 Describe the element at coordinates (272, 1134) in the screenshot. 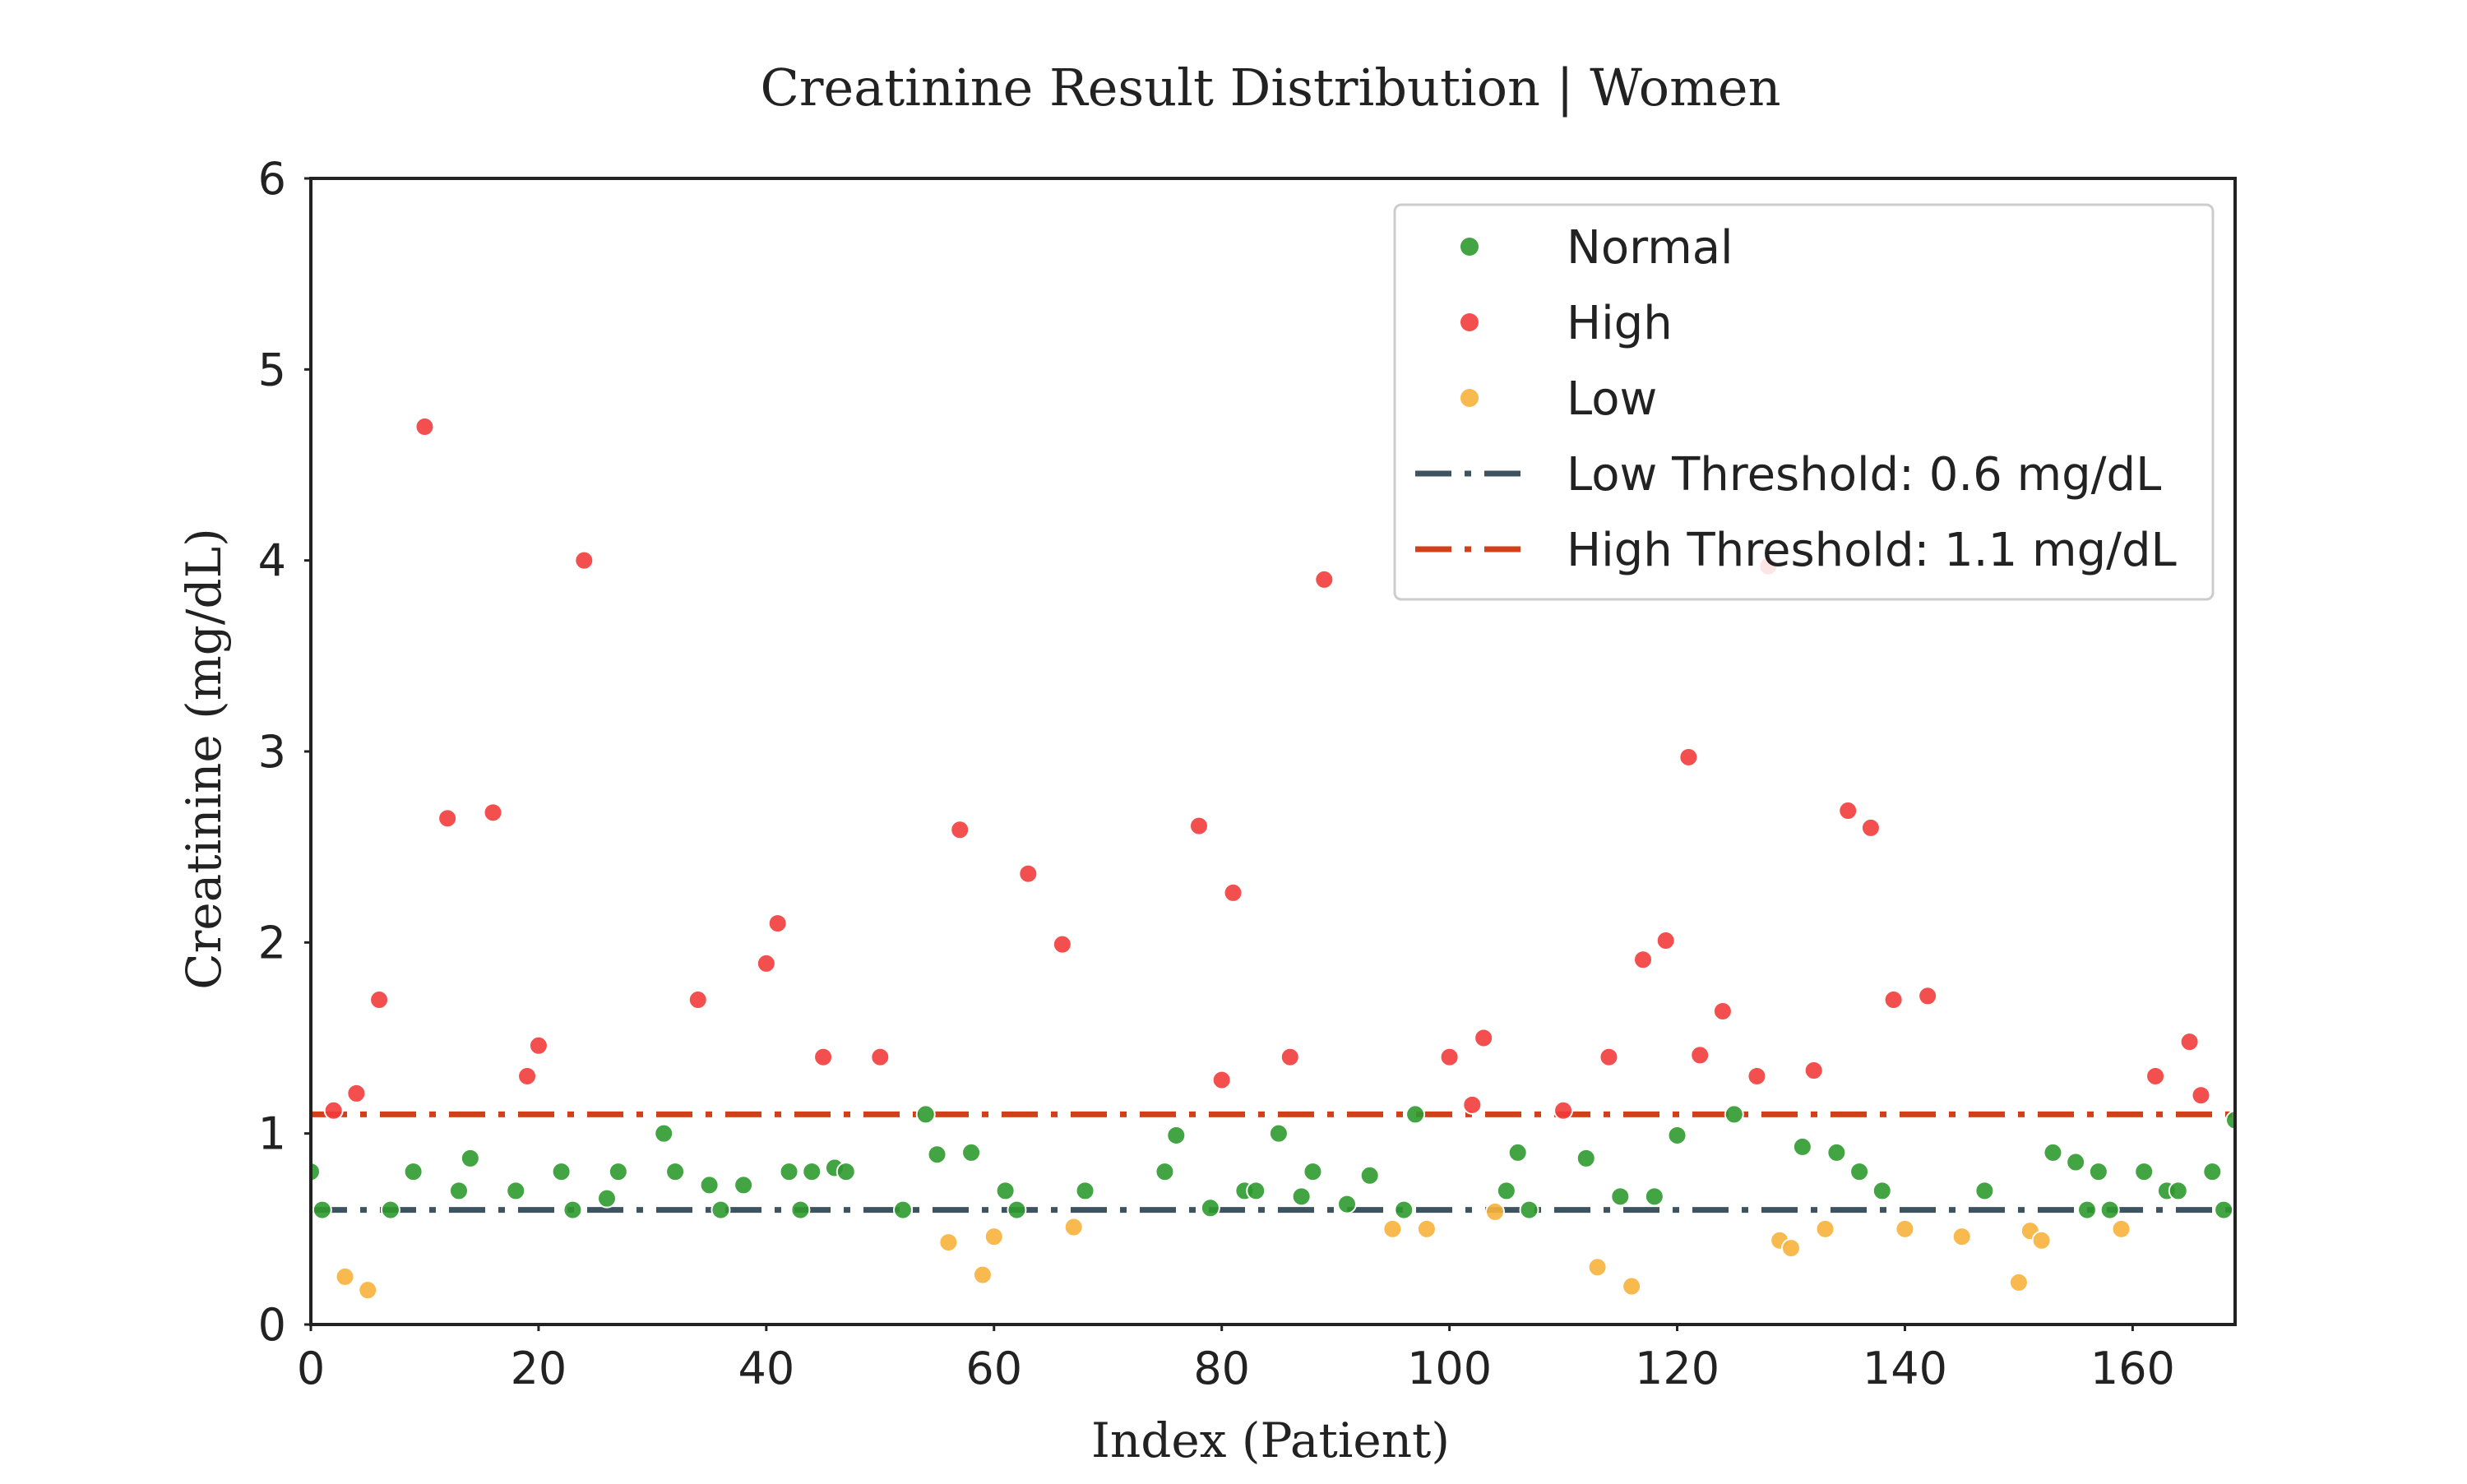

I see `y-tick-label: 1` at that location.